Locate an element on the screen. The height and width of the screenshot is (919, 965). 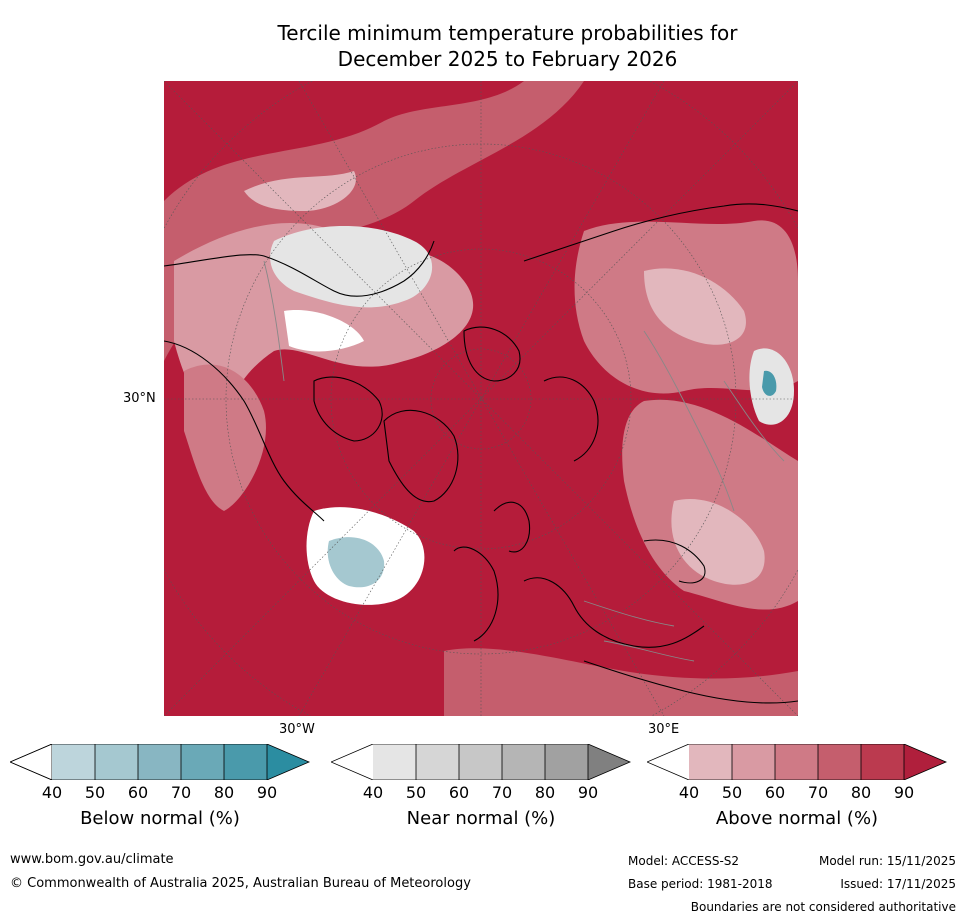
colorbar-below-normal-graphic is located at coordinates (160, 762).